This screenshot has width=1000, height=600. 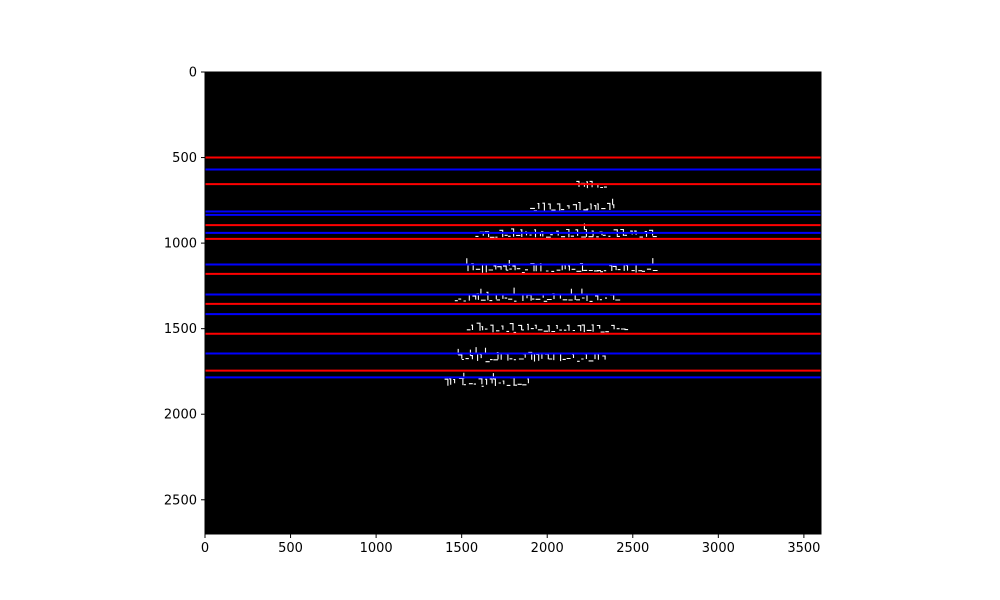 What do you see at coordinates (718, 548) in the screenshot?
I see `x-tick-label: 3000` at bounding box center [718, 548].